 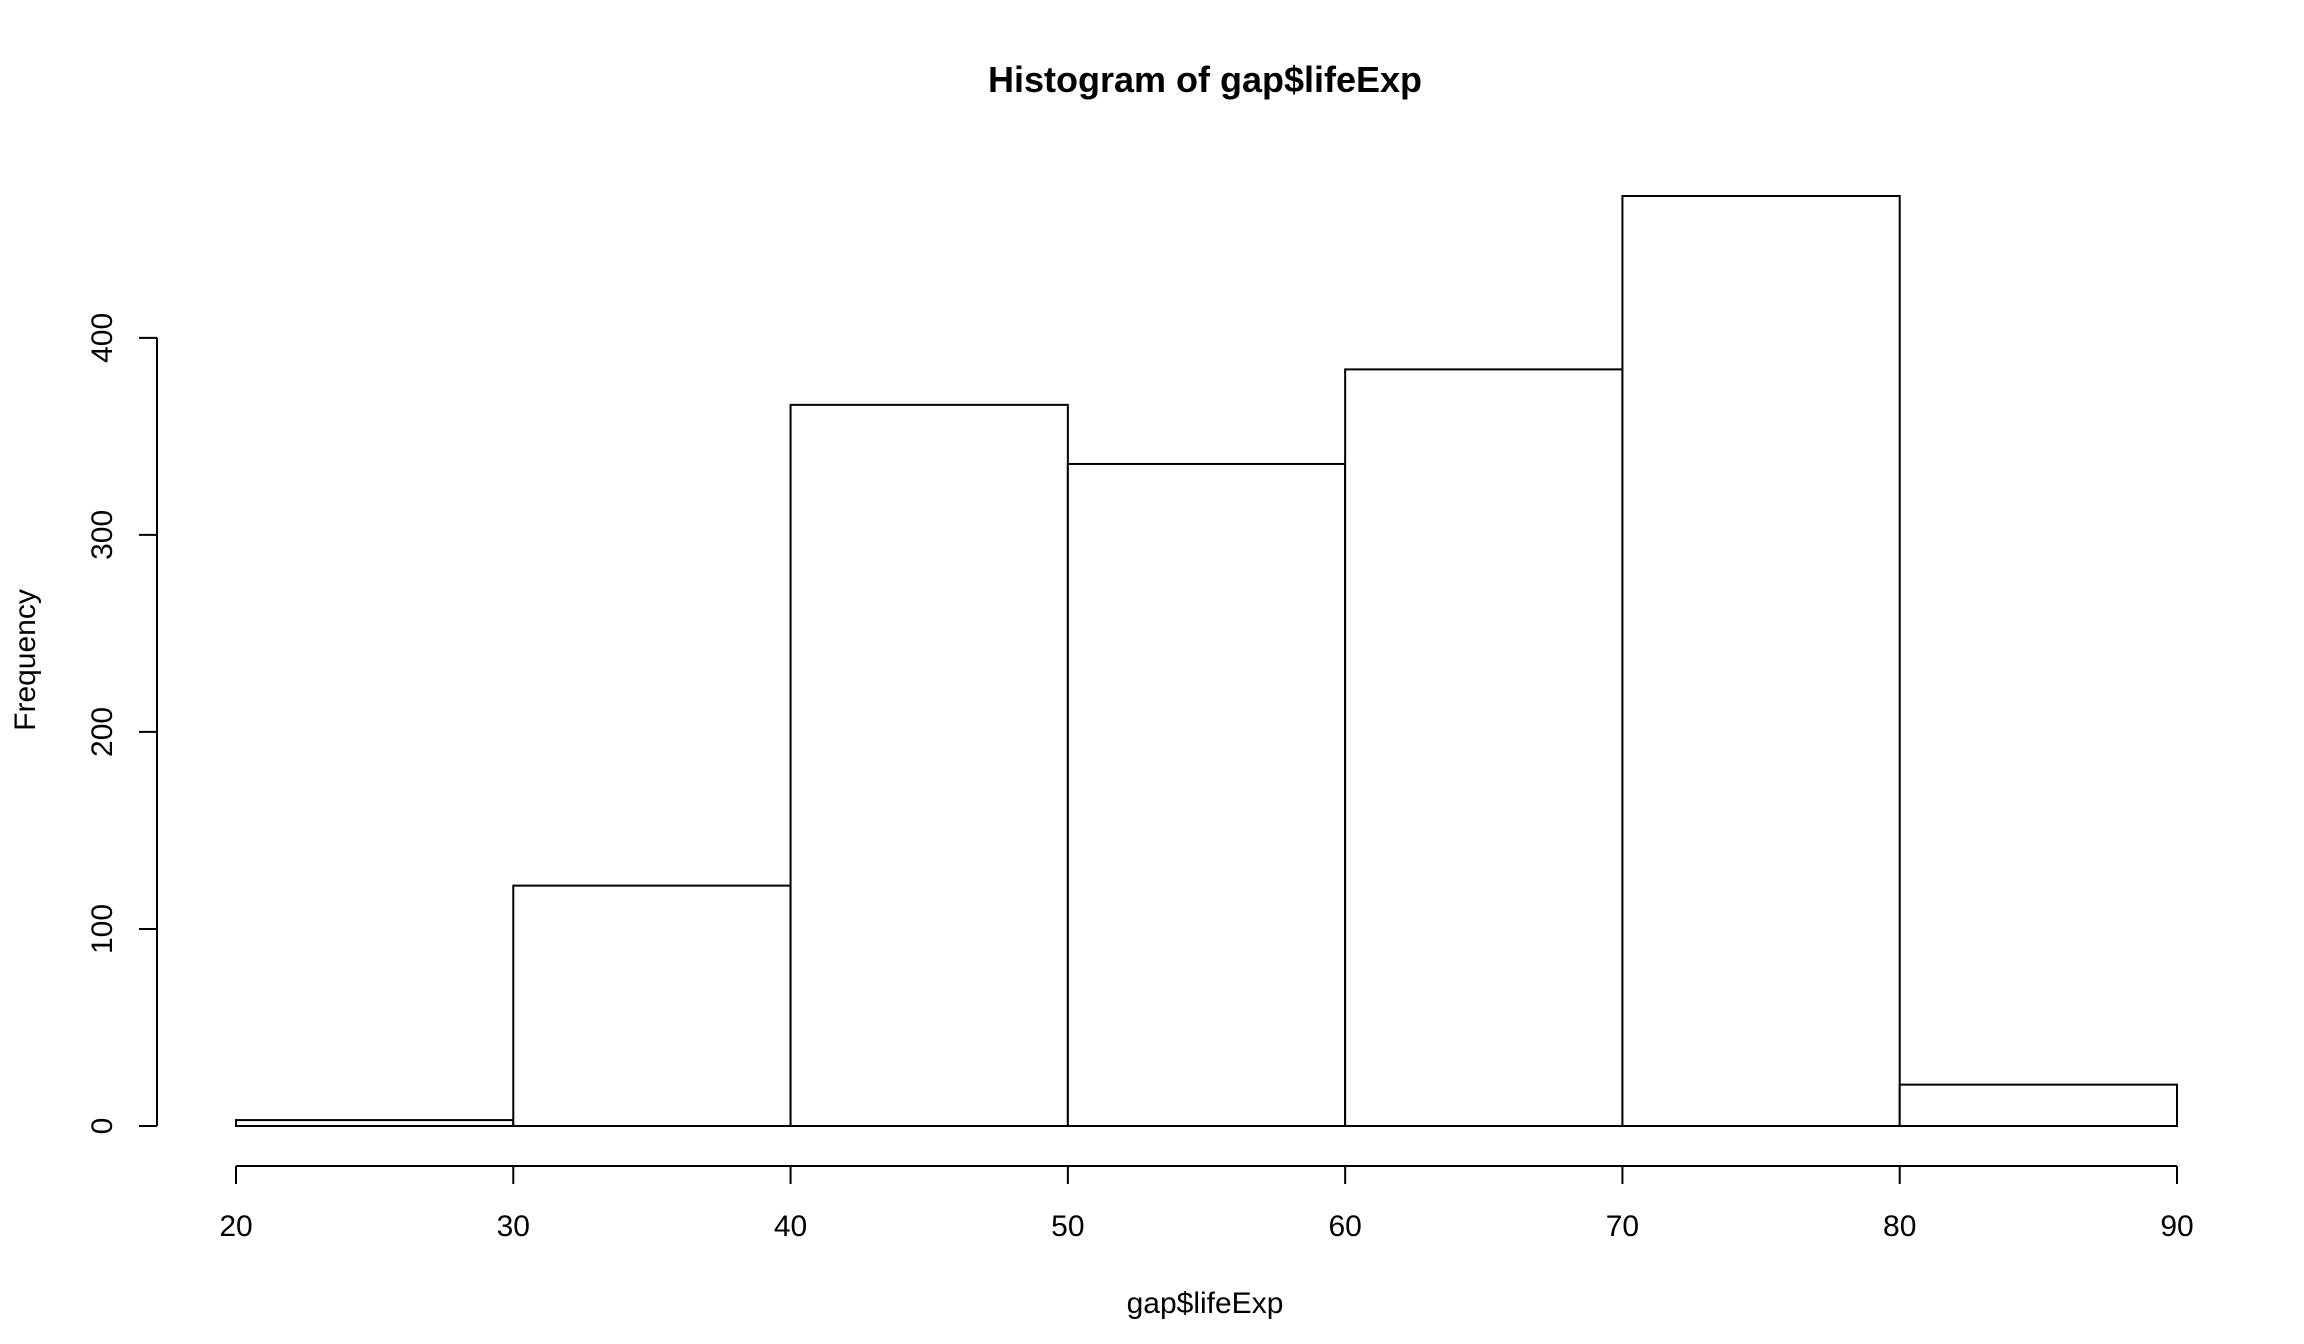 What do you see at coordinates (1899, 1226) in the screenshot?
I see `x-tick-label: 80` at bounding box center [1899, 1226].